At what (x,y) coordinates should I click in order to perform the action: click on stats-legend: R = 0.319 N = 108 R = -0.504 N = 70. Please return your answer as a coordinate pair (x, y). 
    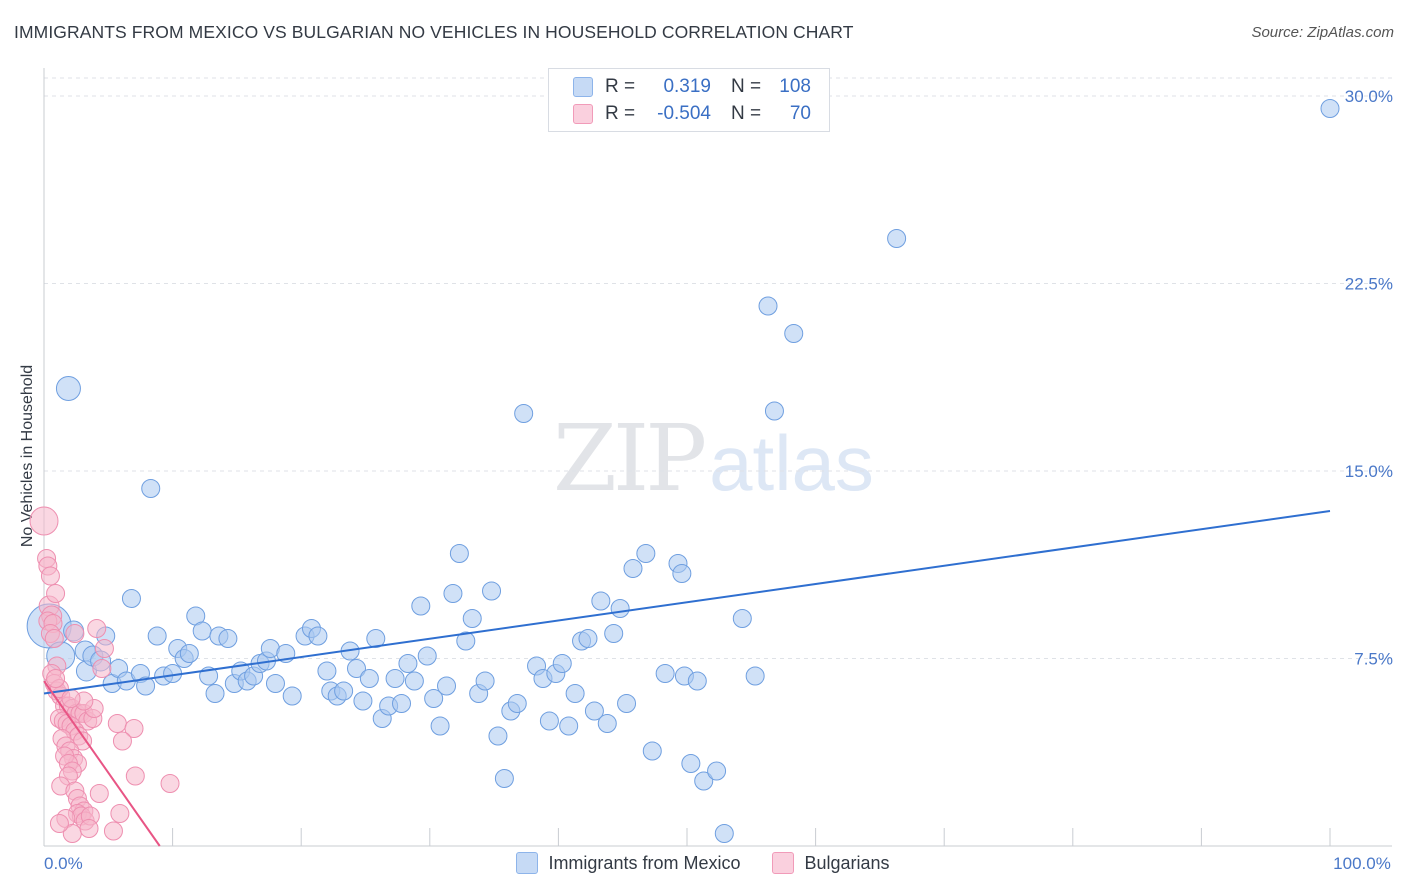
    Looking at the image, I should click on (689, 100).